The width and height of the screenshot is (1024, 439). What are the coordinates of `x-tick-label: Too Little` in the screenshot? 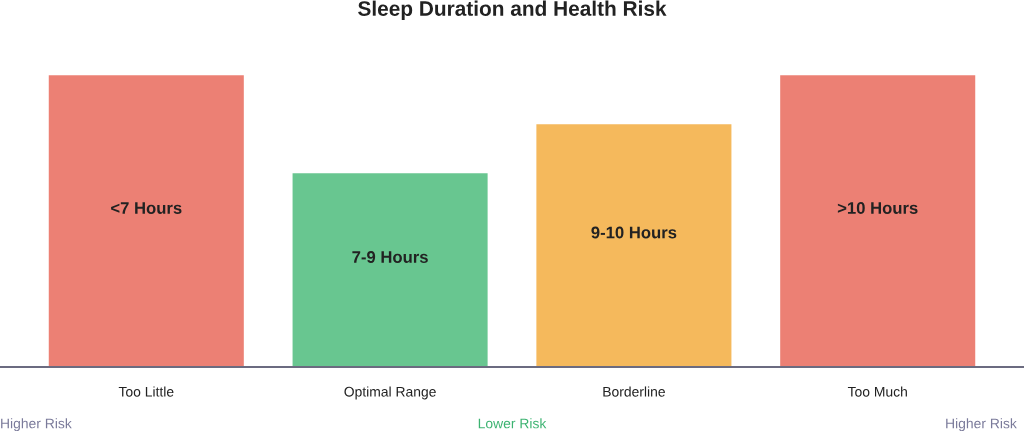 It's located at (146, 391).